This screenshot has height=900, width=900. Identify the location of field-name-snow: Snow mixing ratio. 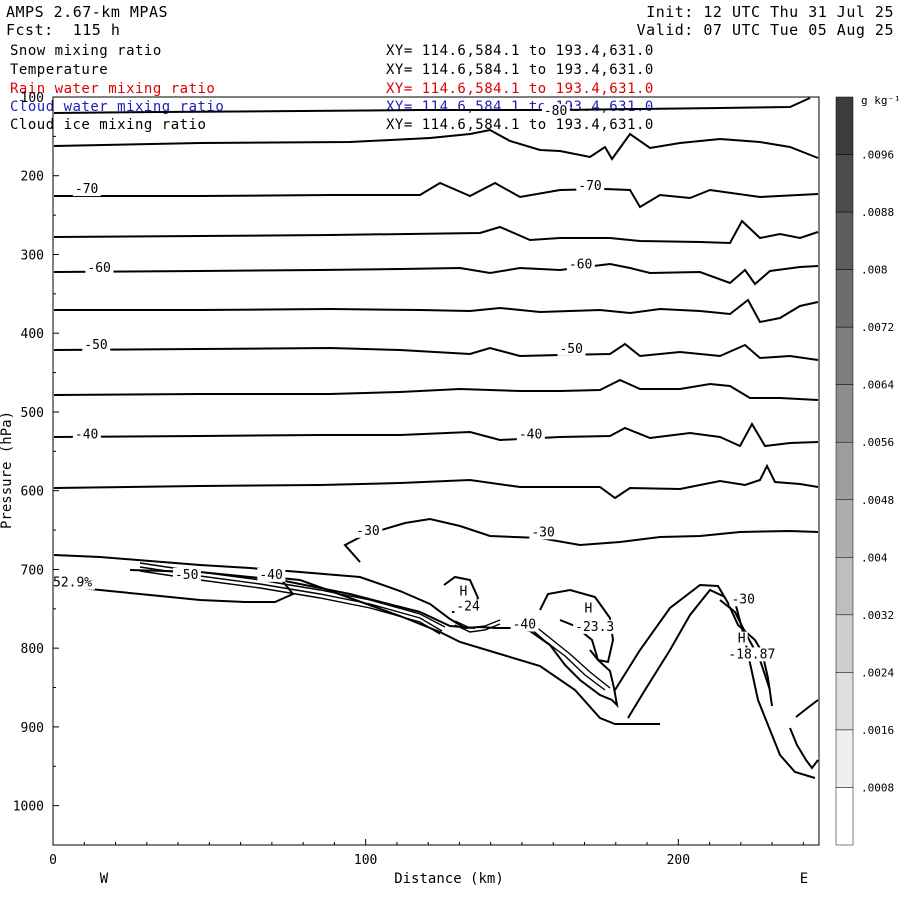
(86, 51).